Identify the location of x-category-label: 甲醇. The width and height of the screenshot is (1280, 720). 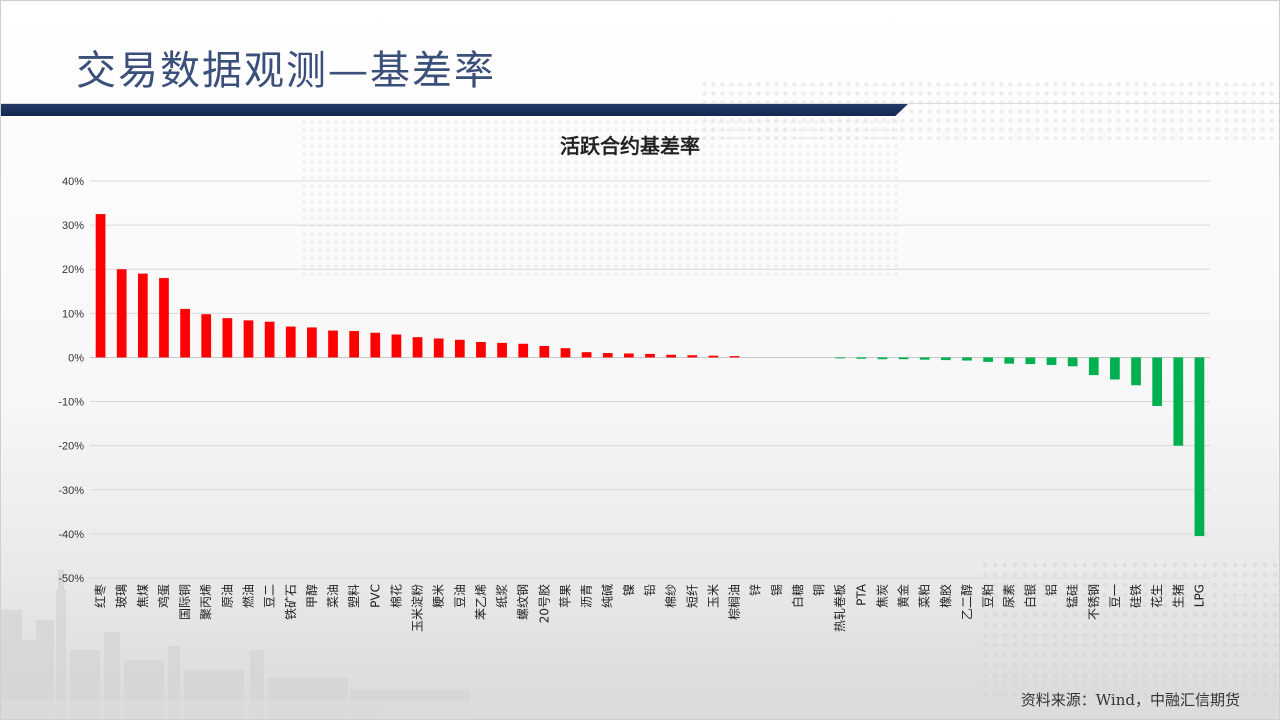
(311, 596).